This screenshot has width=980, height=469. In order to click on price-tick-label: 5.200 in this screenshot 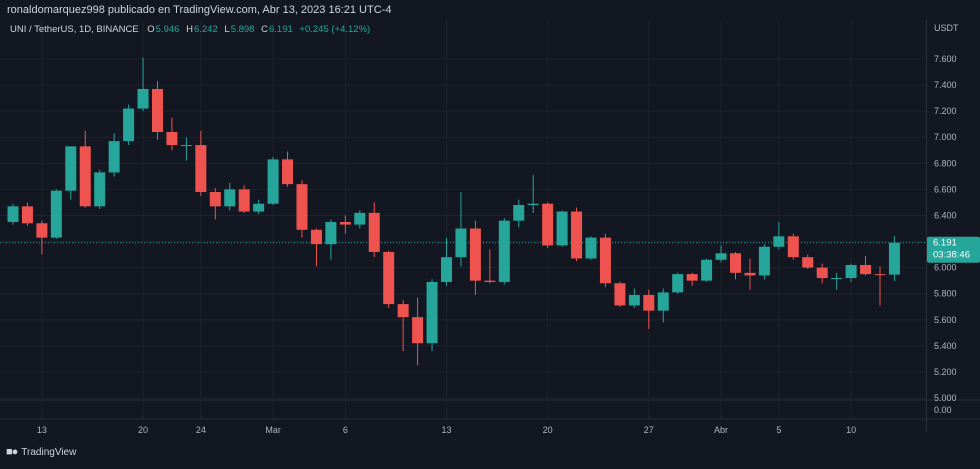, I will do `click(945, 372)`.